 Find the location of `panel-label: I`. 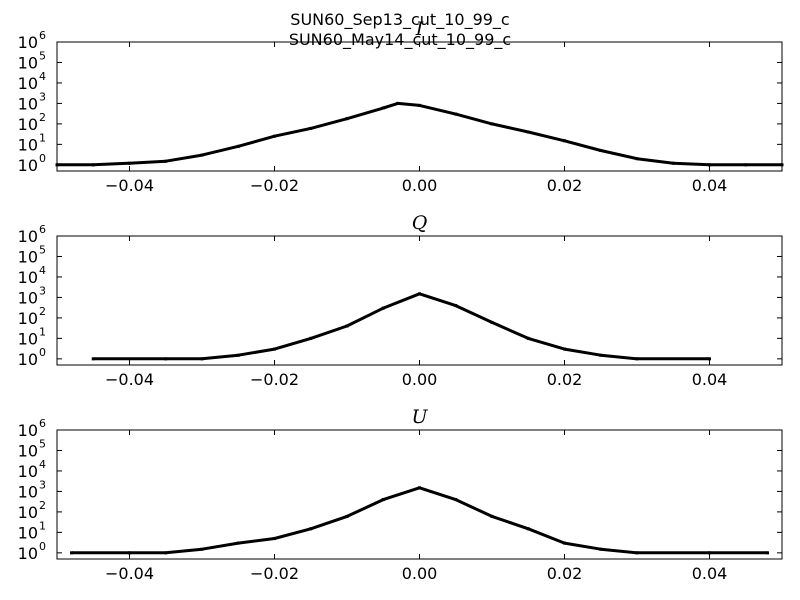

panel-label: I is located at coordinates (419, 29).